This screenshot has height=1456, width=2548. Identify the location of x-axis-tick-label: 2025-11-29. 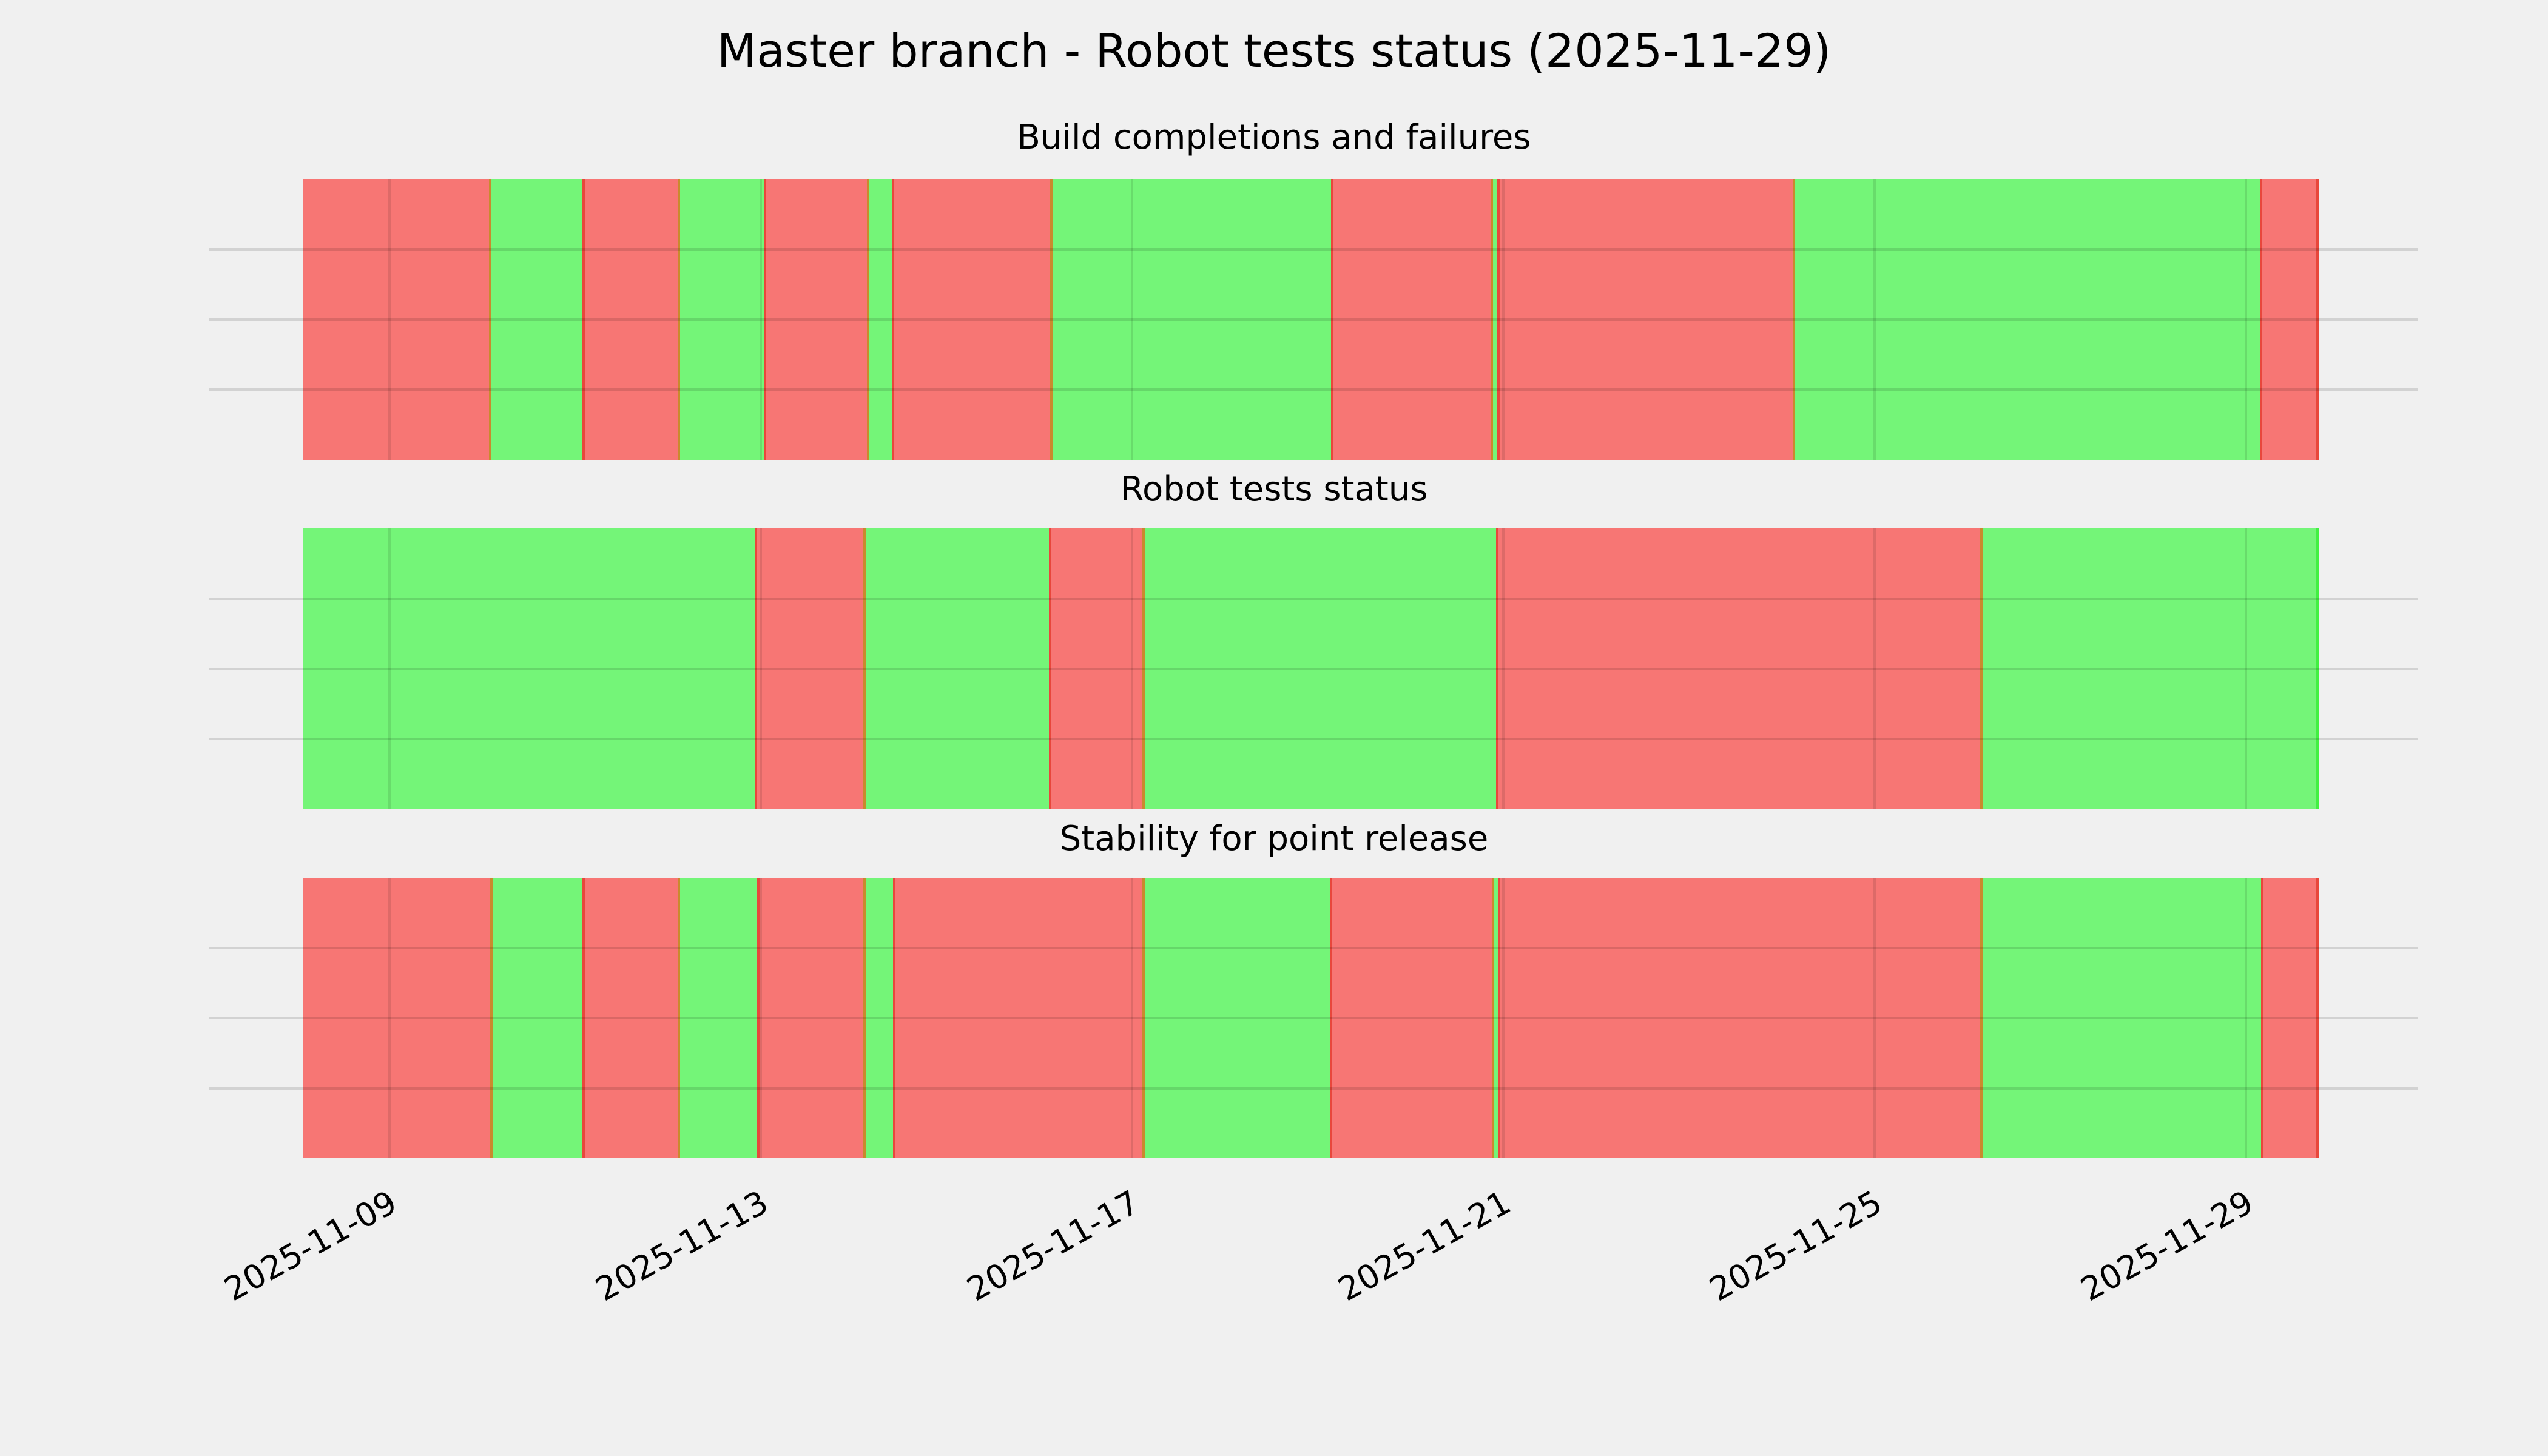
(2167, 1246).